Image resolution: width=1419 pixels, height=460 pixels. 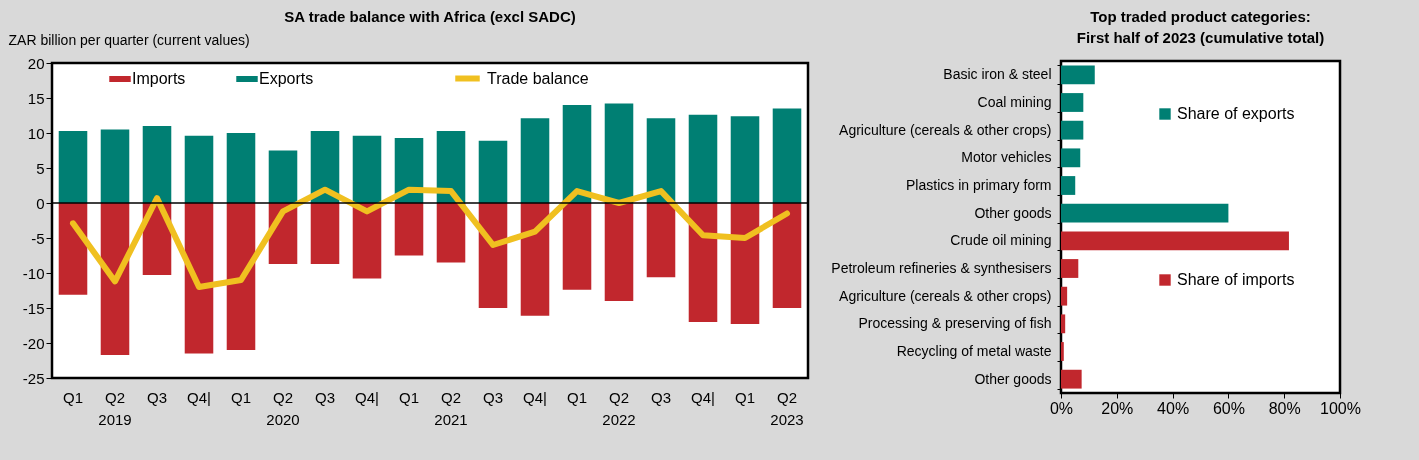 What do you see at coordinates (1340, 408) in the screenshot?
I see `x-tick-label: 100%` at bounding box center [1340, 408].